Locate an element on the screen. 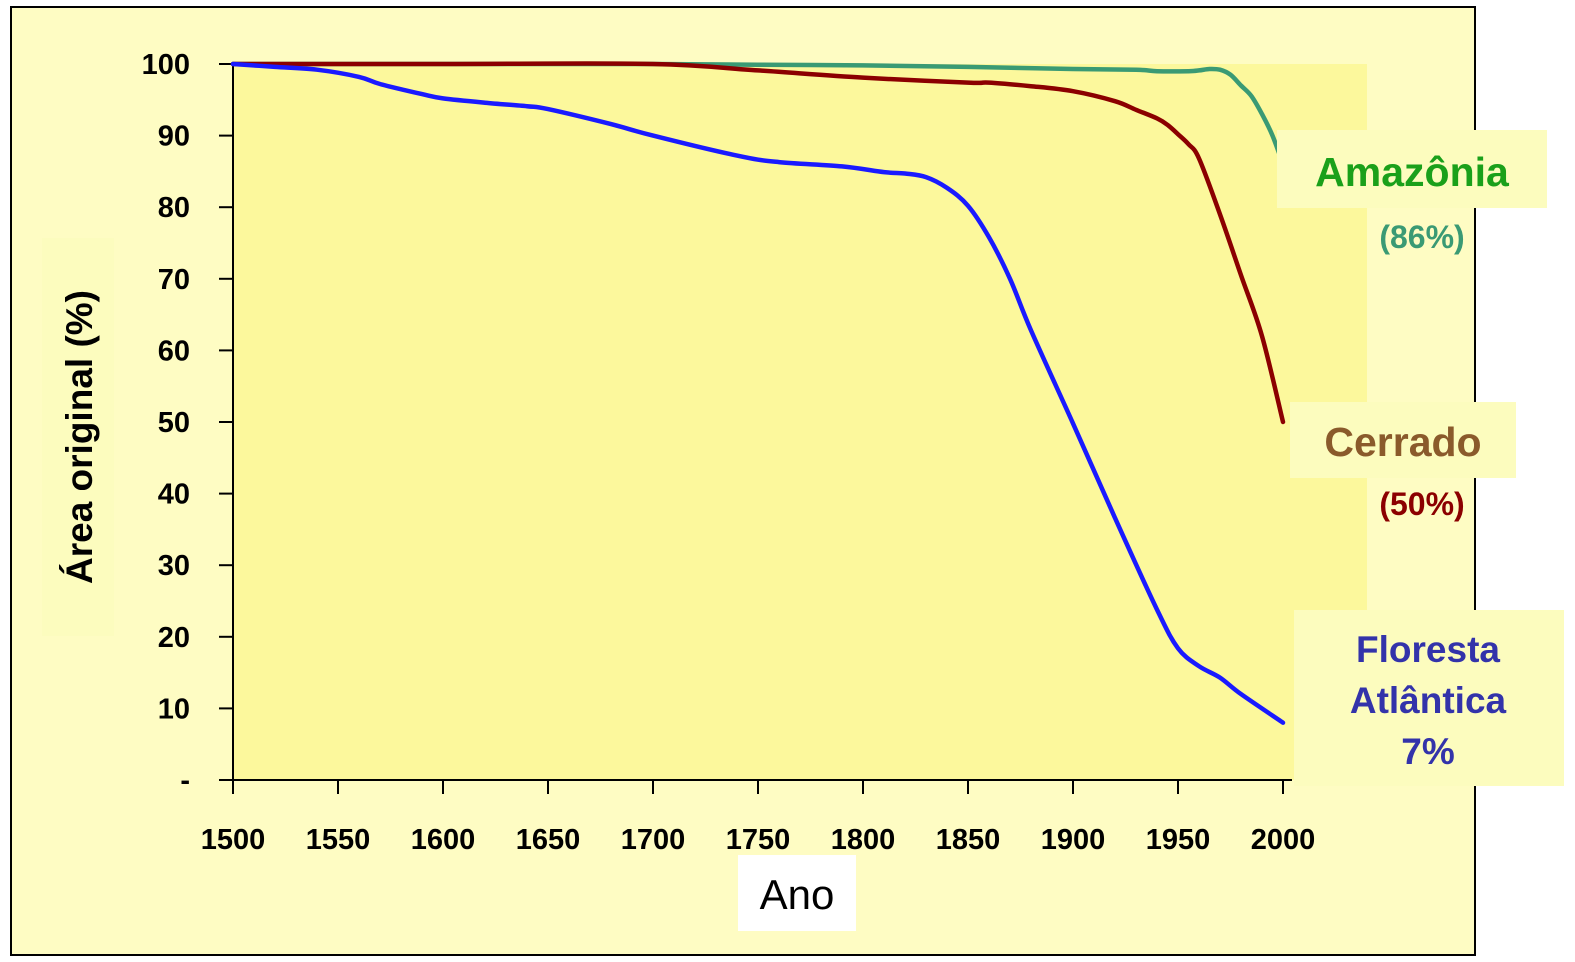  x-tick-label: 1750 is located at coordinates (758, 840).